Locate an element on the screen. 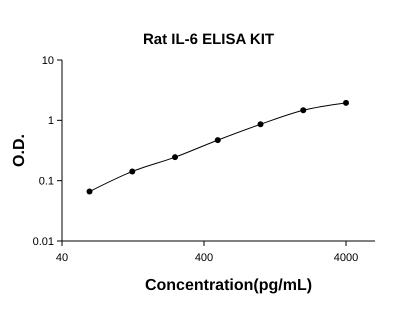 The image size is (398, 323). y-tick-label: 0.1 is located at coordinates (46, 182).